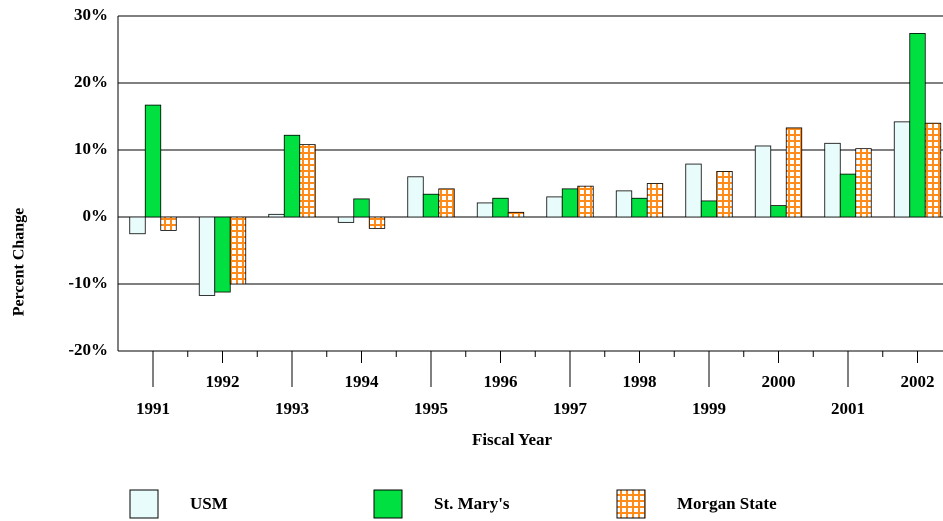  I want to click on y-tick-label: 20%, so click(91, 81).